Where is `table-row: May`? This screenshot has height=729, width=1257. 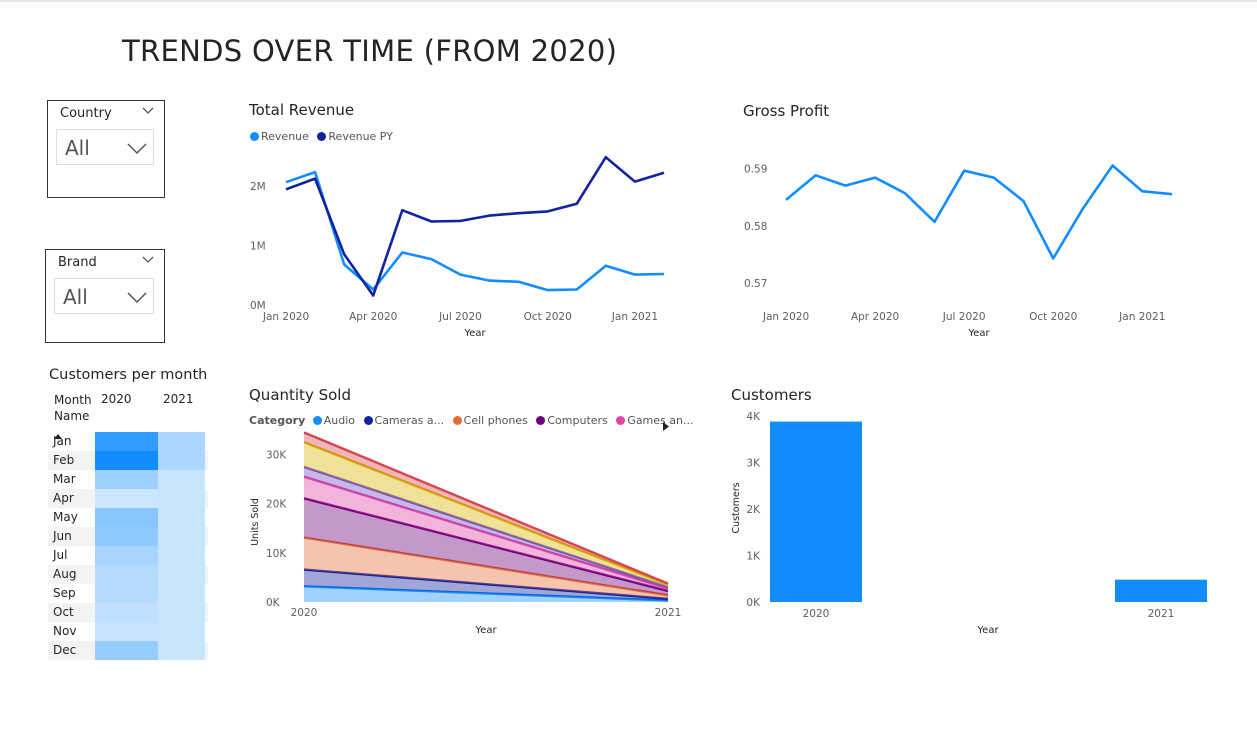 table-row: May is located at coordinates (128, 517).